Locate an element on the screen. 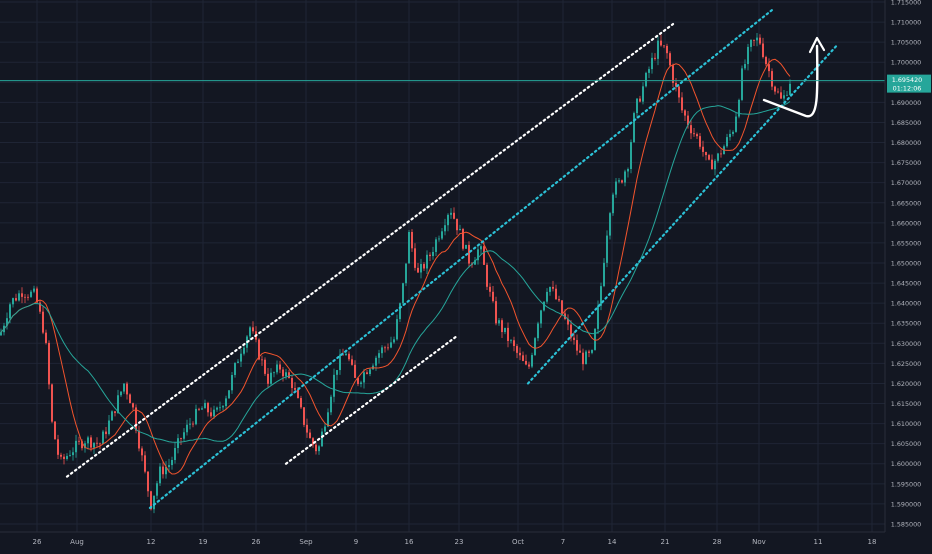  y-tick-label: 1.690000 is located at coordinates (906, 103).